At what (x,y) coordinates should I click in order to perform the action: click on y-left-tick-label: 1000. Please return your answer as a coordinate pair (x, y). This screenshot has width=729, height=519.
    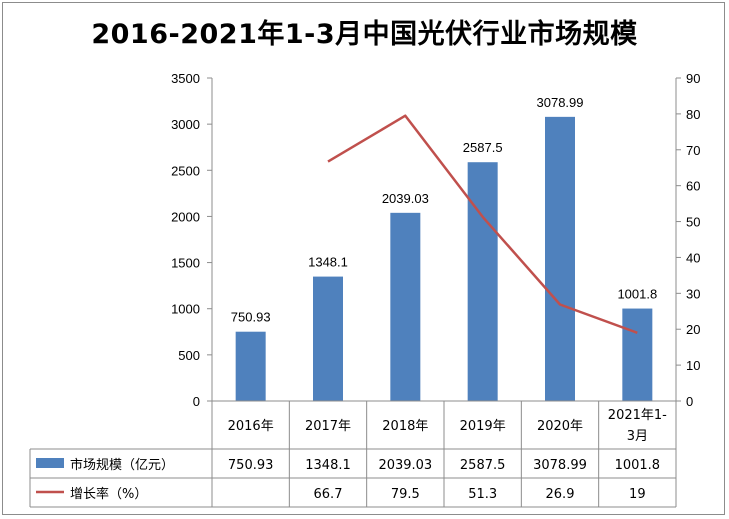
    Looking at the image, I should click on (185, 309).